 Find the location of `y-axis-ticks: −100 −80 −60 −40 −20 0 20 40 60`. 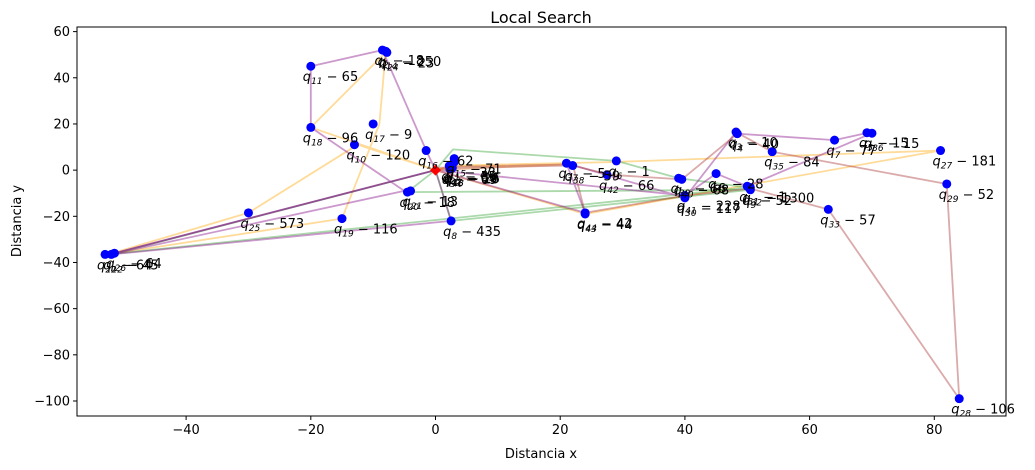

y-axis-ticks: −100 −80 −60 −40 −20 0 20 40 60 is located at coordinates (55, 217).